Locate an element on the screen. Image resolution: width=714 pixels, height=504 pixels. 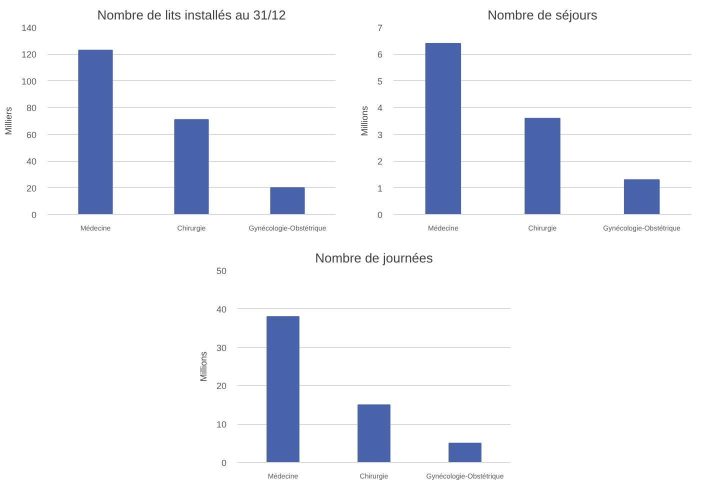
y-tick-label: 3 is located at coordinates (380, 135).